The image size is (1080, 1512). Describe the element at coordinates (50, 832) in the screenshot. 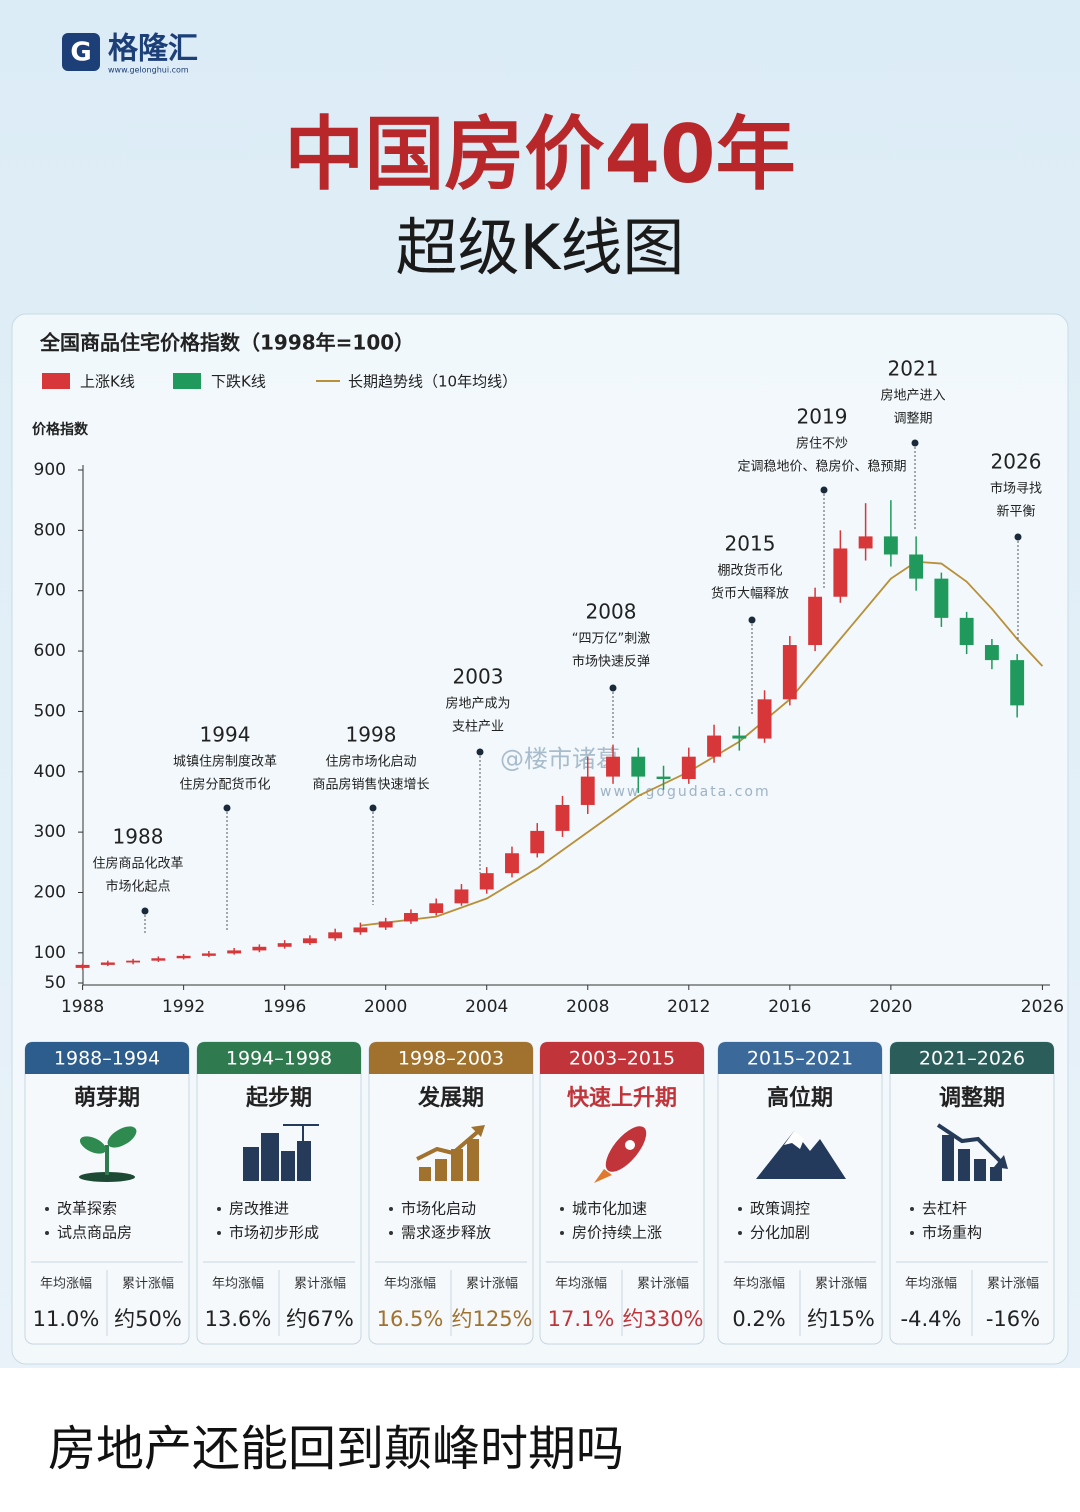

I see `y-tick-label: 300` at that location.